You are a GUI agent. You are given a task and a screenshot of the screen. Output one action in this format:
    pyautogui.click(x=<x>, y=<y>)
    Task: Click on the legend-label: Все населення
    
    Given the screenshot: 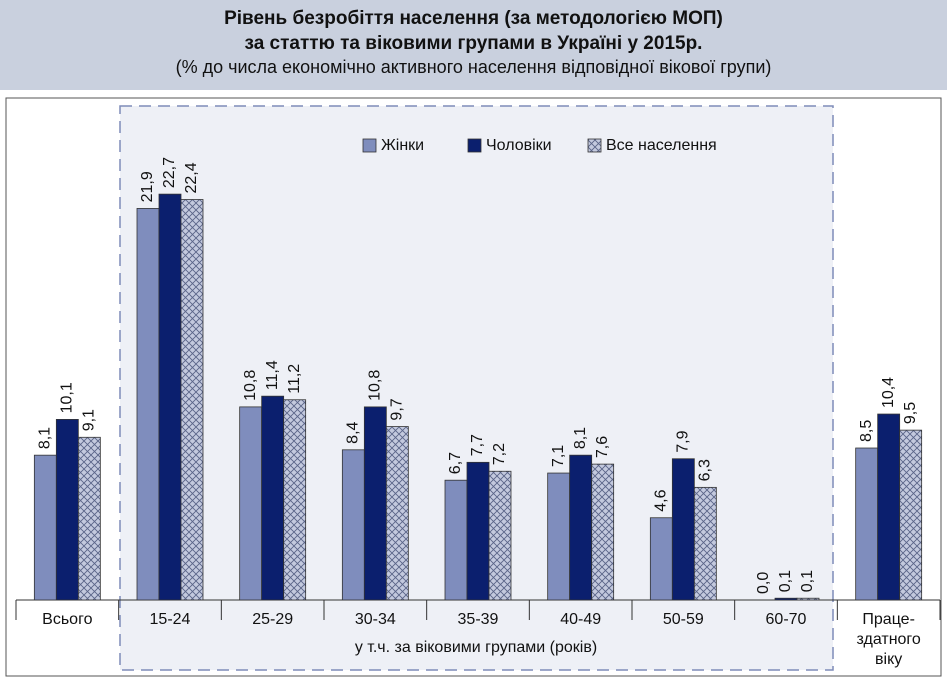 What is the action you would take?
    pyautogui.click(x=661, y=145)
    